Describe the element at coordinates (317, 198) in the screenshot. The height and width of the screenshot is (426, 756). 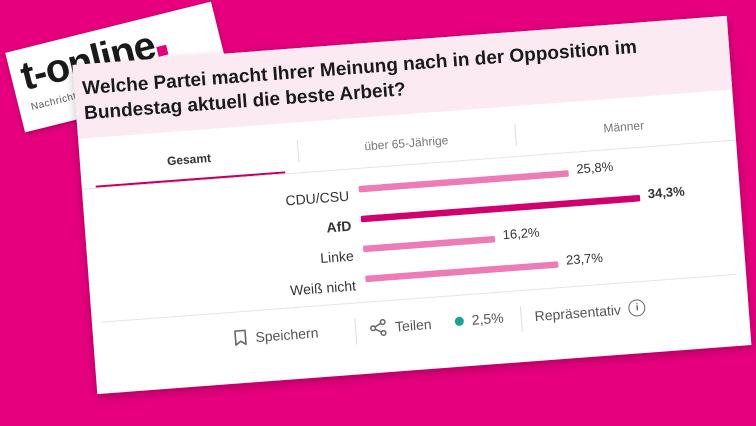
I see `category-label: CDU/CSU` at that location.